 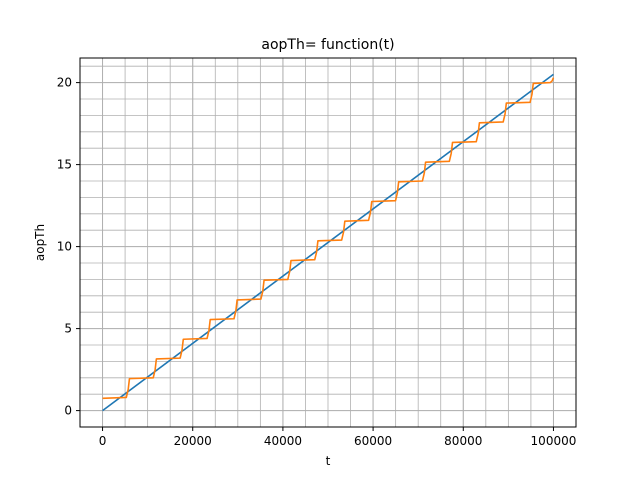 What do you see at coordinates (64, 83) in the screenshot?
I see `y-tick-label: 20` at bounding box center [64, 83].